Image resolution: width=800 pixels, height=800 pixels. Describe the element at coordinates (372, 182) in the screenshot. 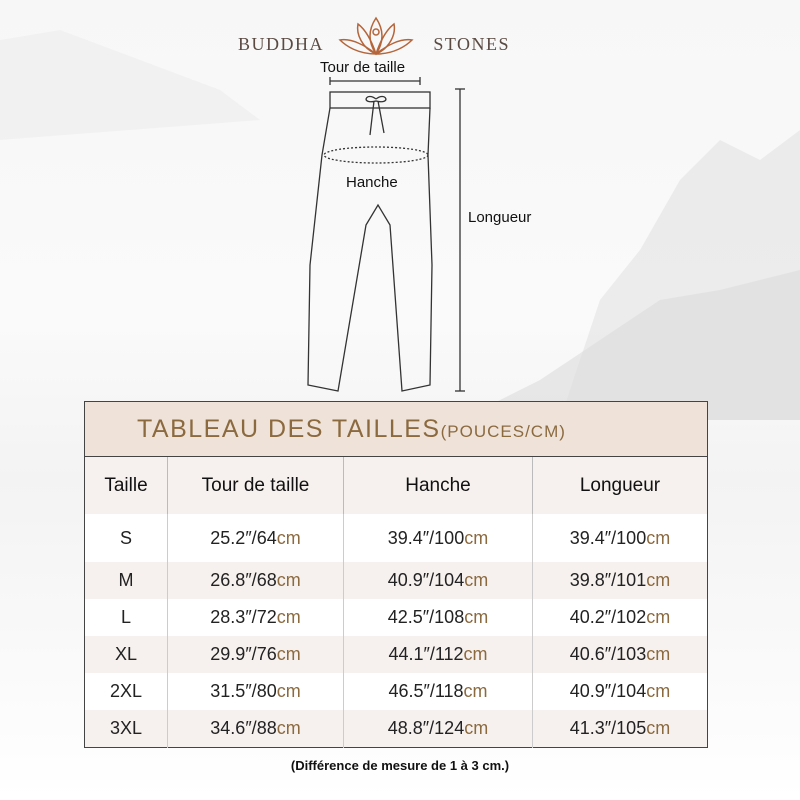

I see `hip-label: Hanche` at that location.